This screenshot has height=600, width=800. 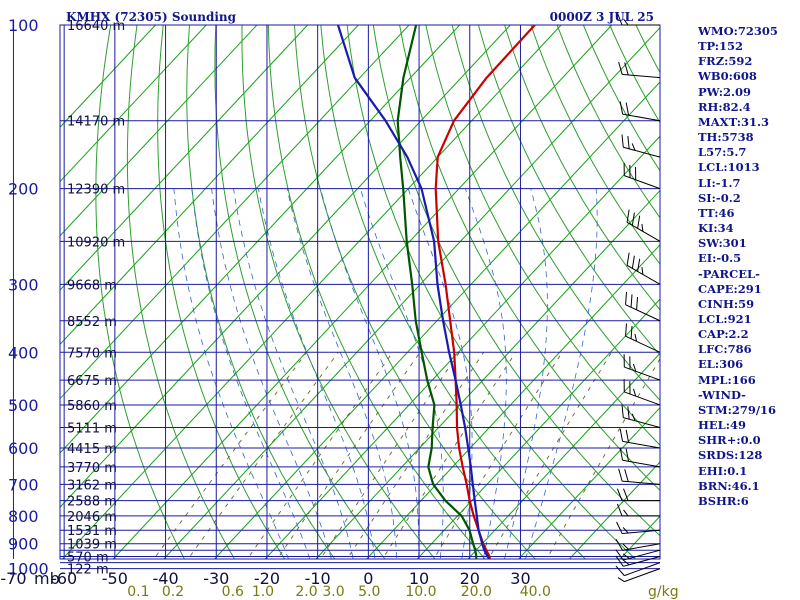 I want to click on index-item: -PARCEL-, so click(x=729, y=273).